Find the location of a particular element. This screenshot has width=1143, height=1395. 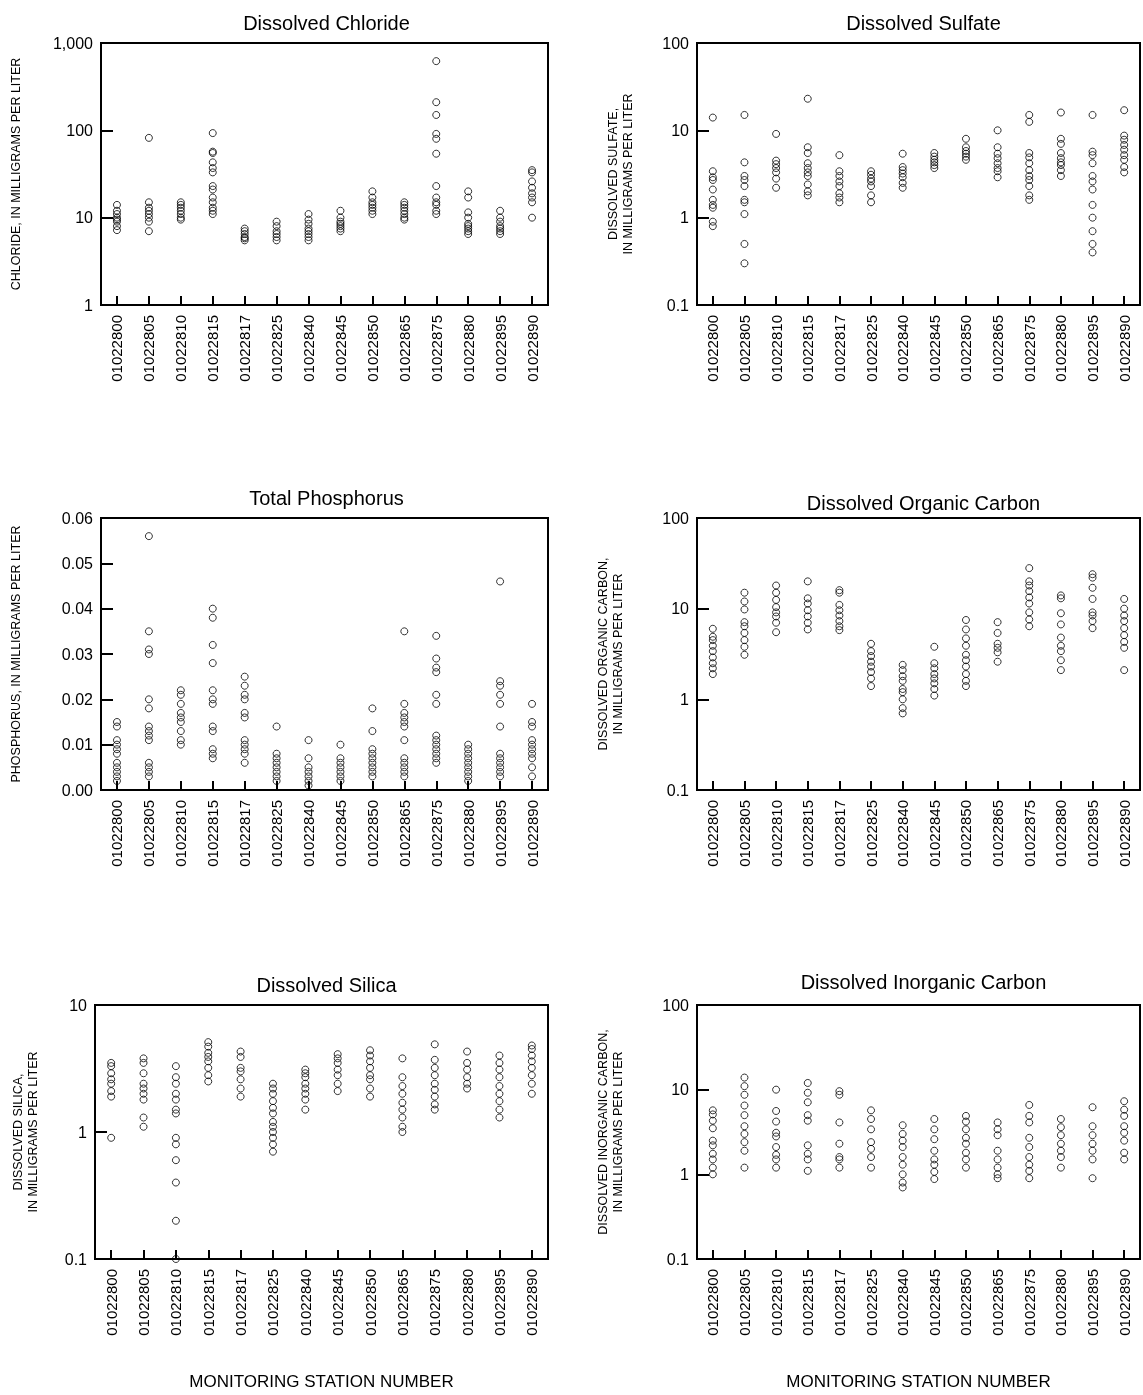

y-tick-label: 0.04 is located at coordinates (77, 609).